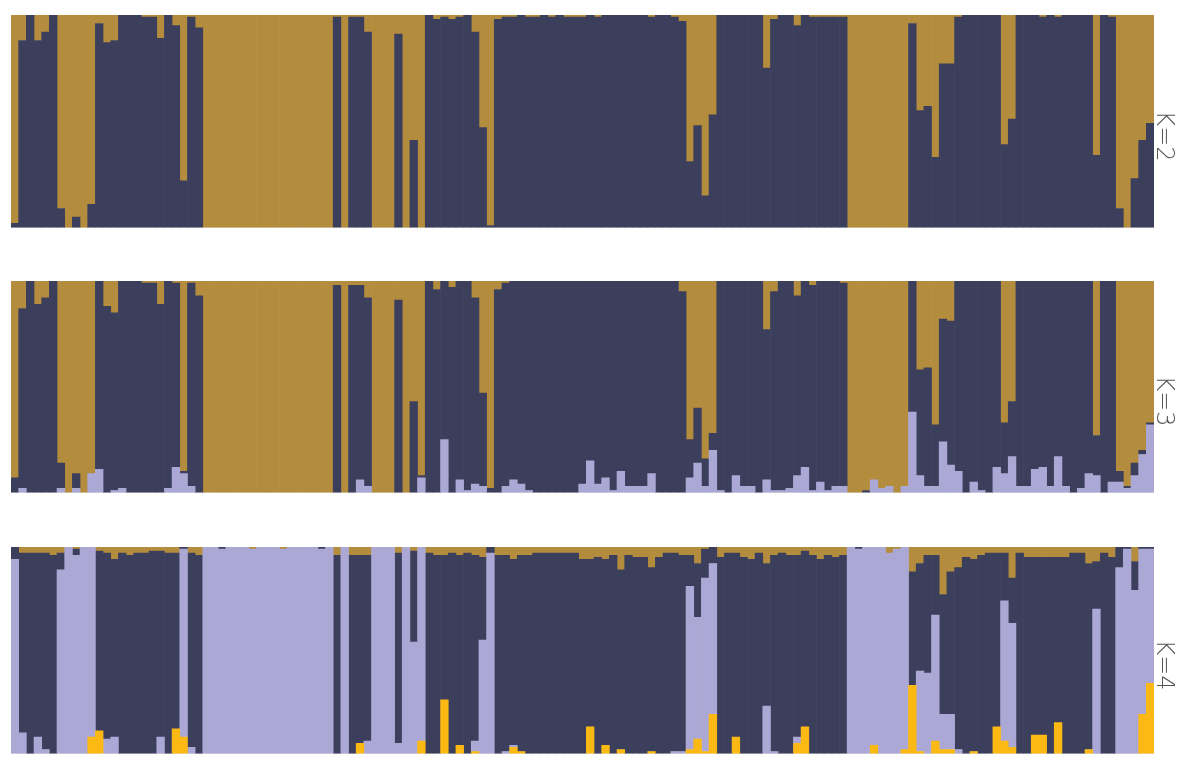  I want to click on text: K=3, so click(1165, 401).